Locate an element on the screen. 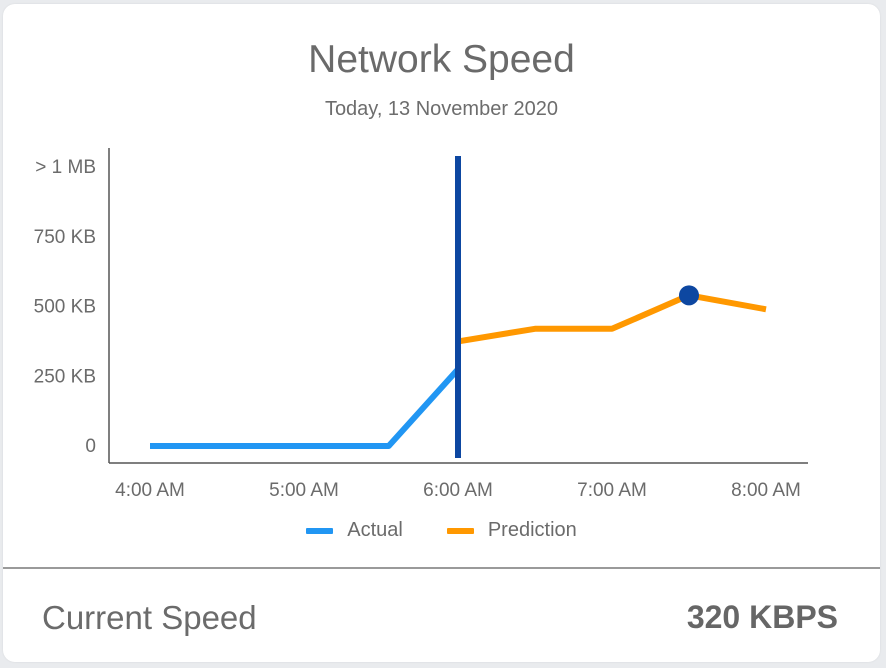 Image resolution: width=886 pixels, height=668 pixels. chart-title: Network Speed is located at coordinates (441, 59).